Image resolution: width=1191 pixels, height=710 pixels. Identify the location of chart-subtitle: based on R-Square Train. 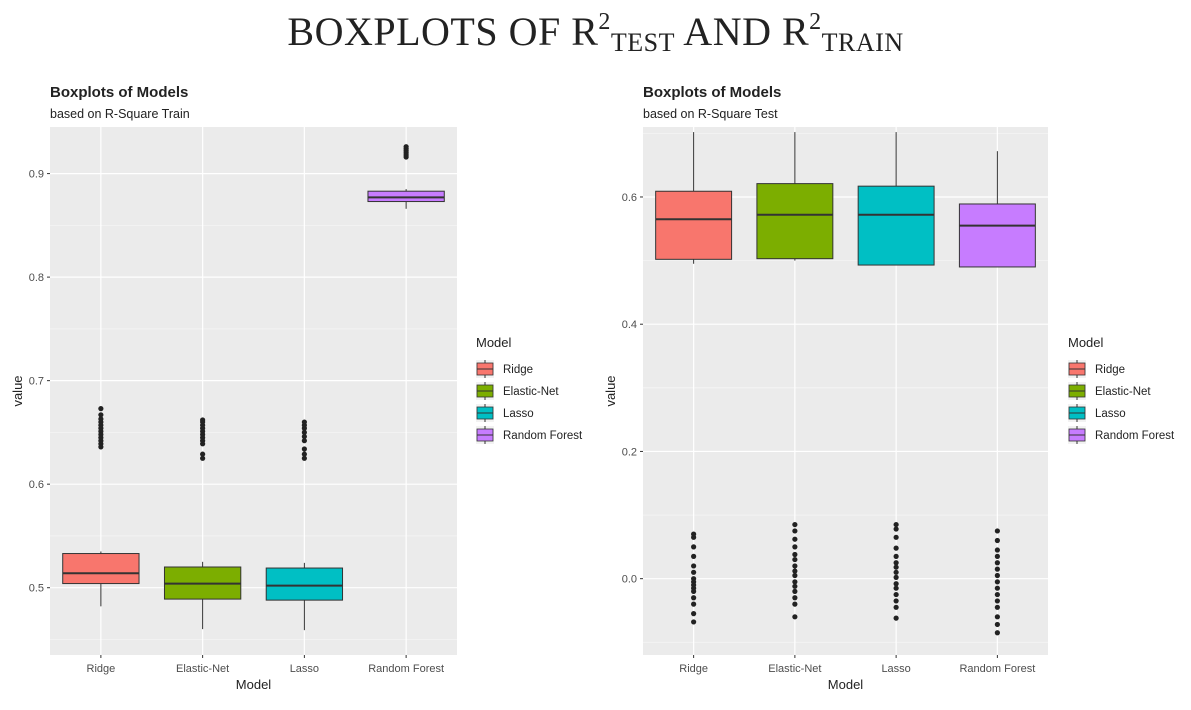
(120, 114).